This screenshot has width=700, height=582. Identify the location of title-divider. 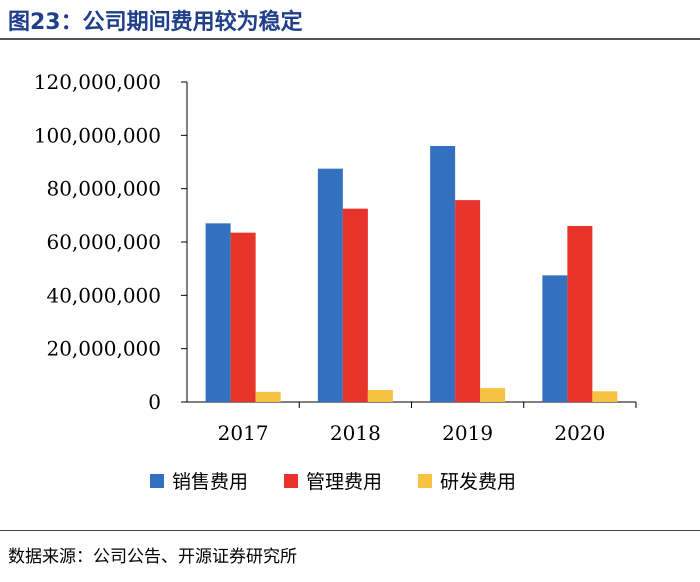
(350, 39).